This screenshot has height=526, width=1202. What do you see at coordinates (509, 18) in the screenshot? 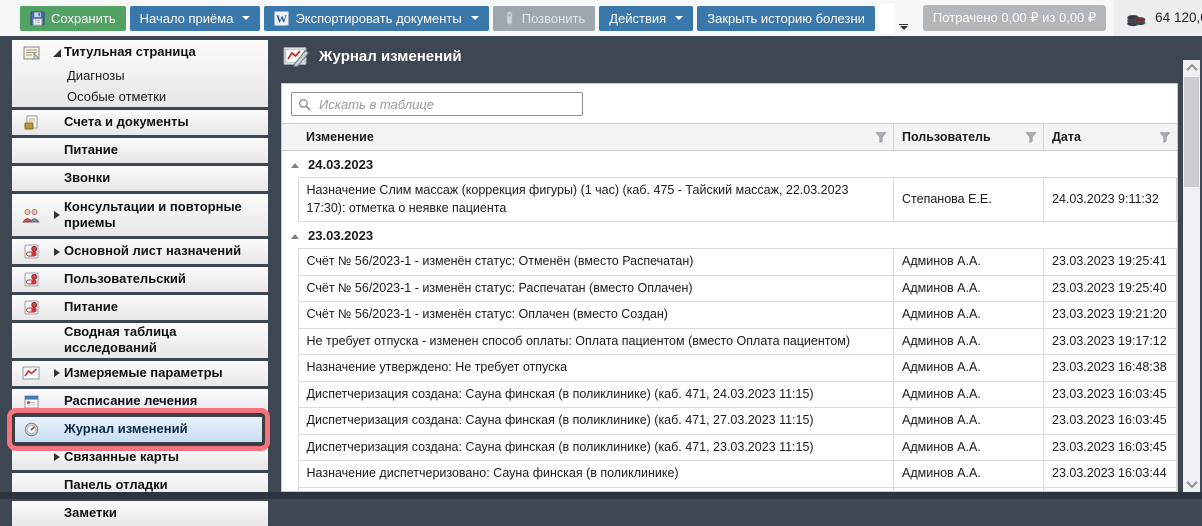
I see `phone-icon` at bounding box center [509, 18].